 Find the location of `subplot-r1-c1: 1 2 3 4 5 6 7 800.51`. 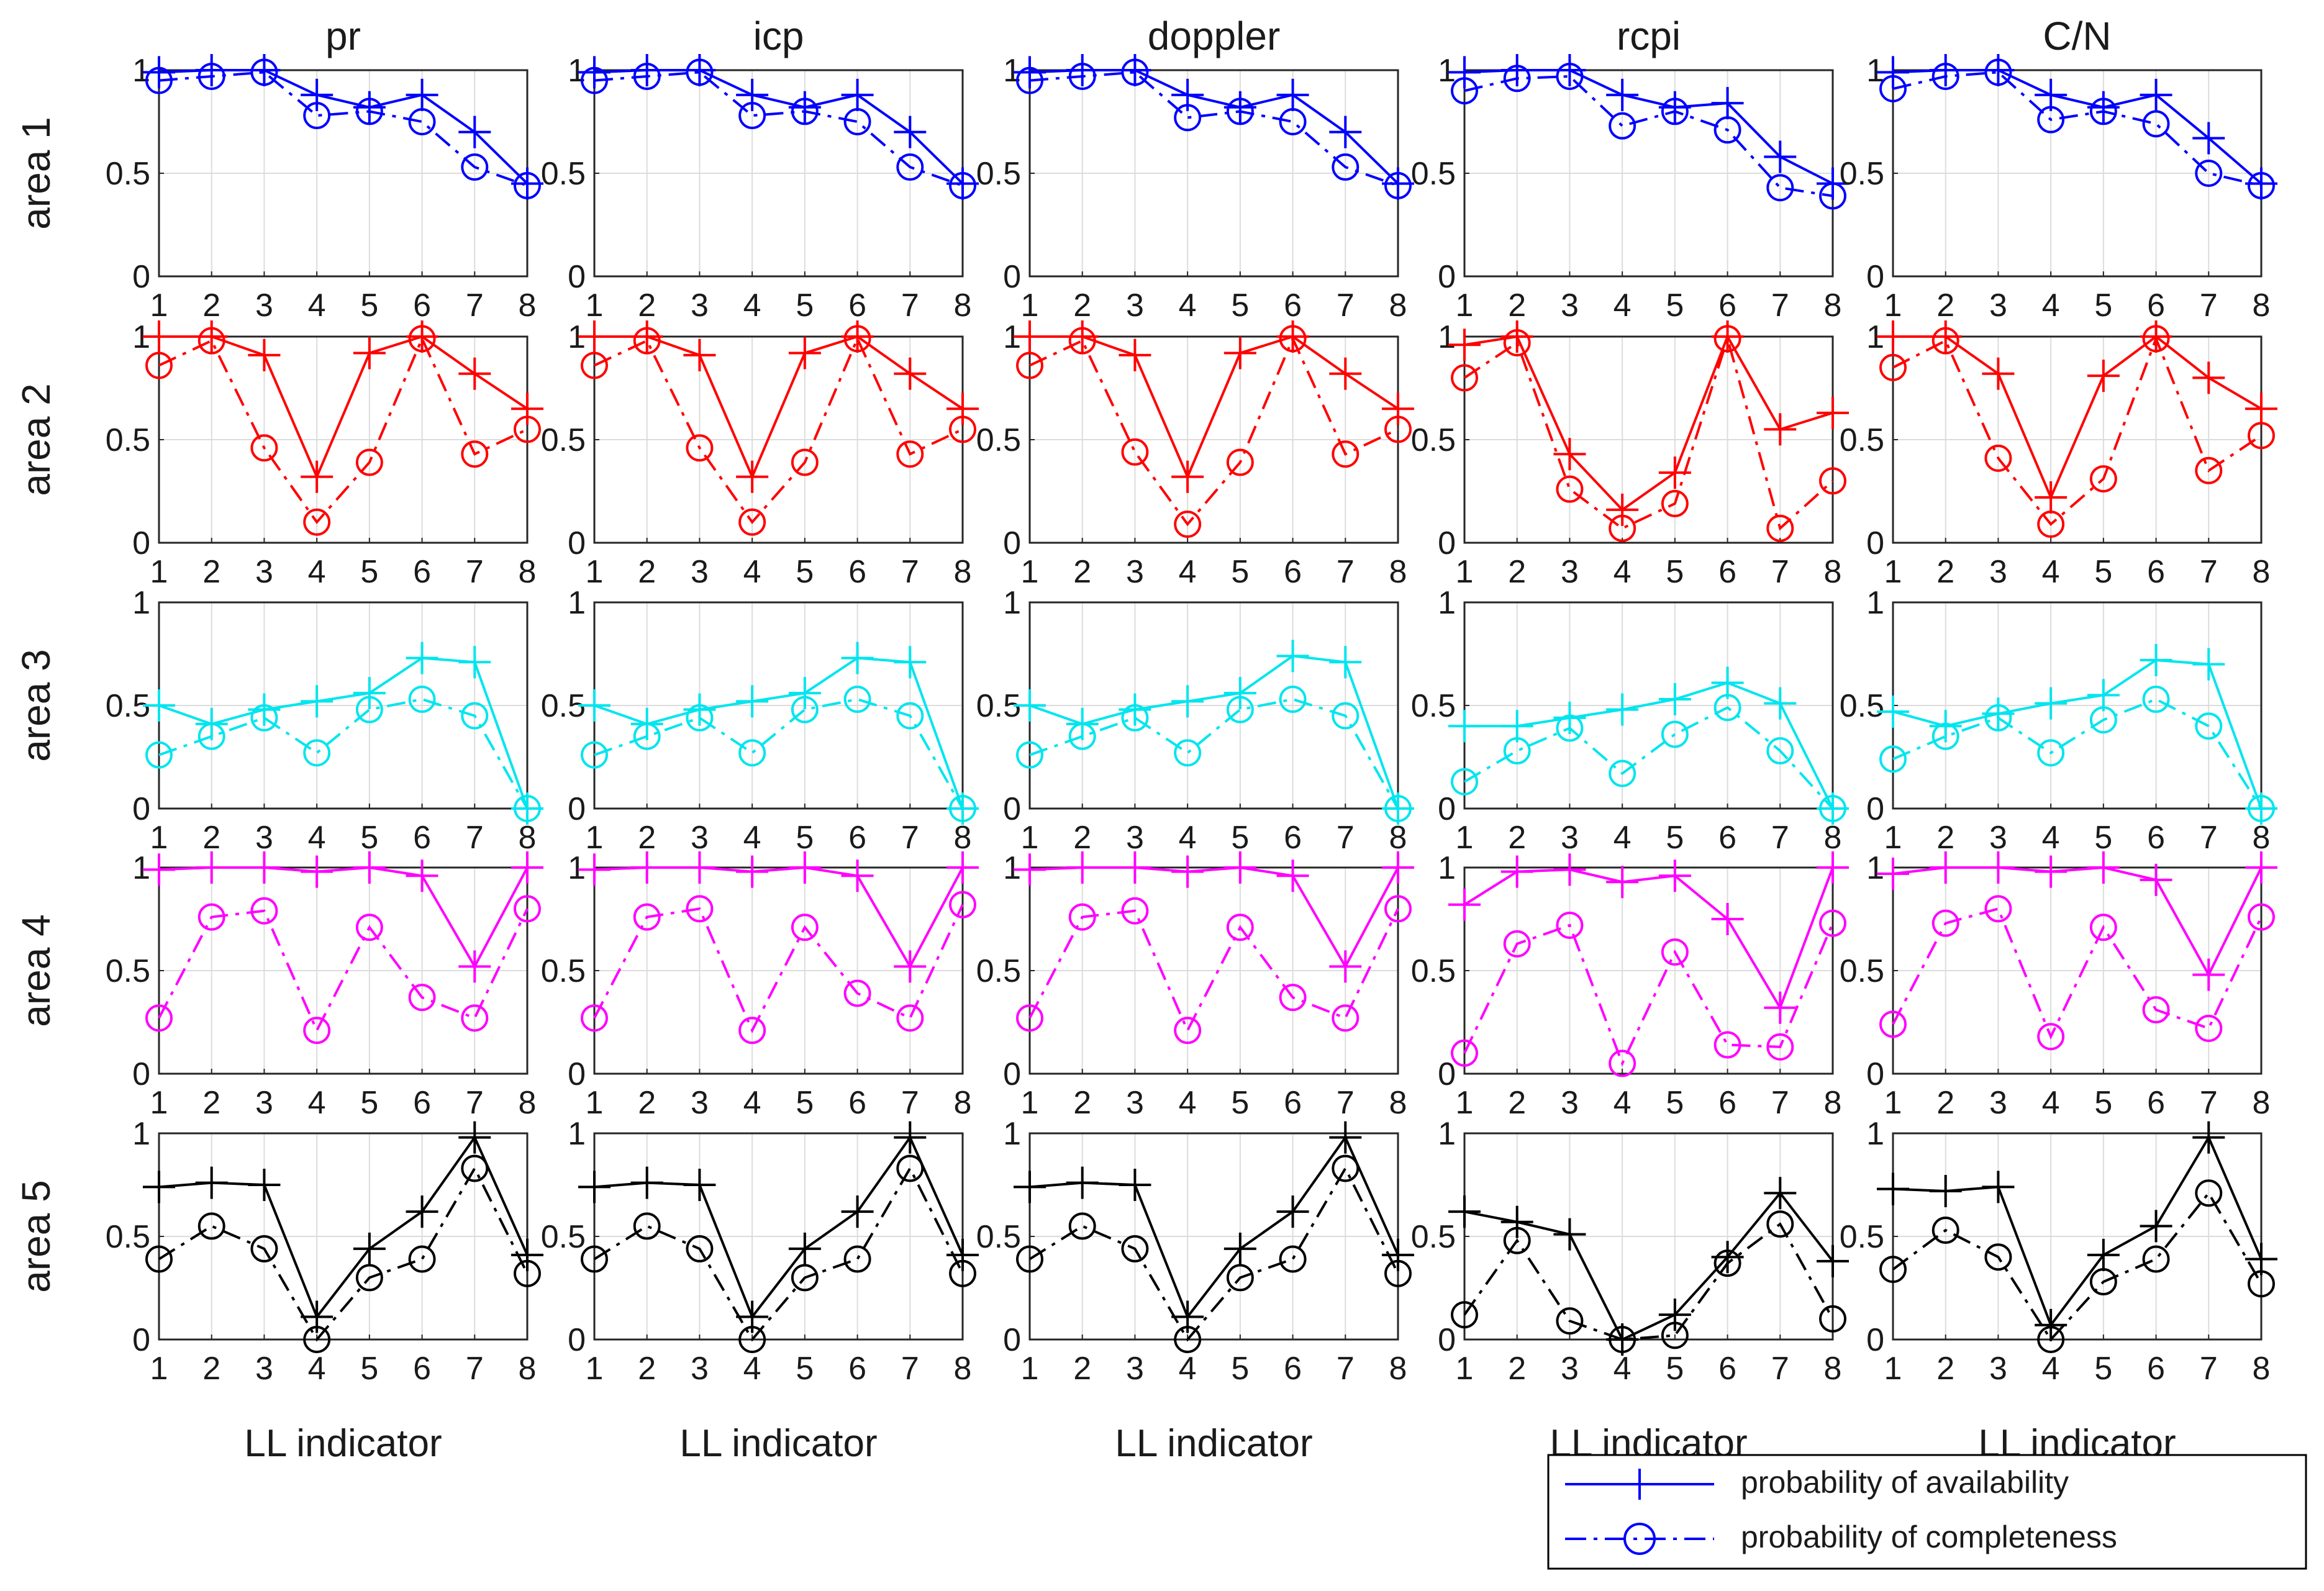

subplot-r1-c1: 1 2 3 4 5 6 7 800.51 is located at coordinates (324, 188).